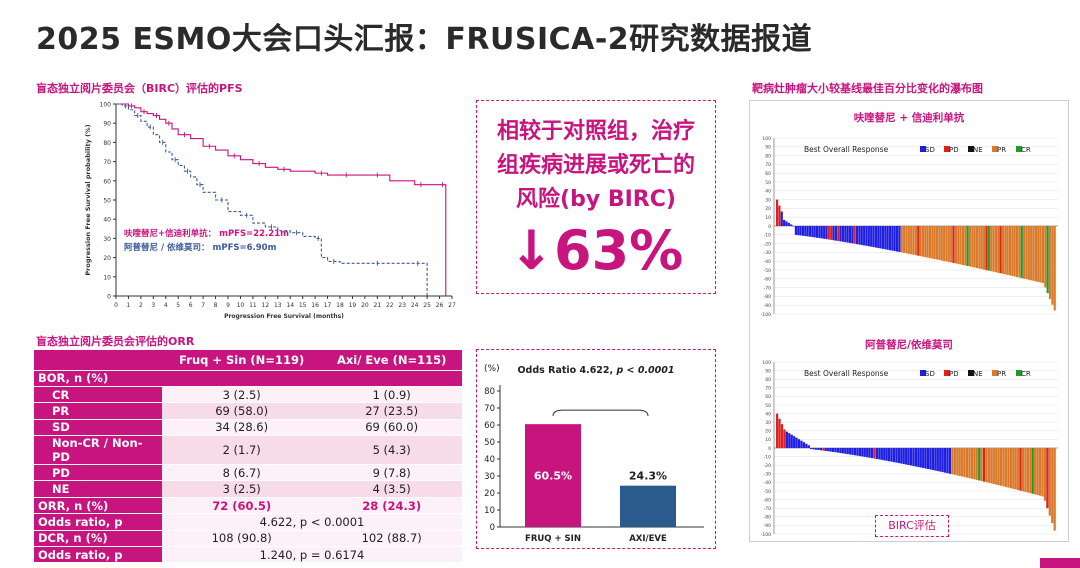 The image size is (1080, 568). What do you see at coordinates (489, 409) in the screenshot?
I see `bar-y-tick-label: 70` at bounding box center [489, 409].